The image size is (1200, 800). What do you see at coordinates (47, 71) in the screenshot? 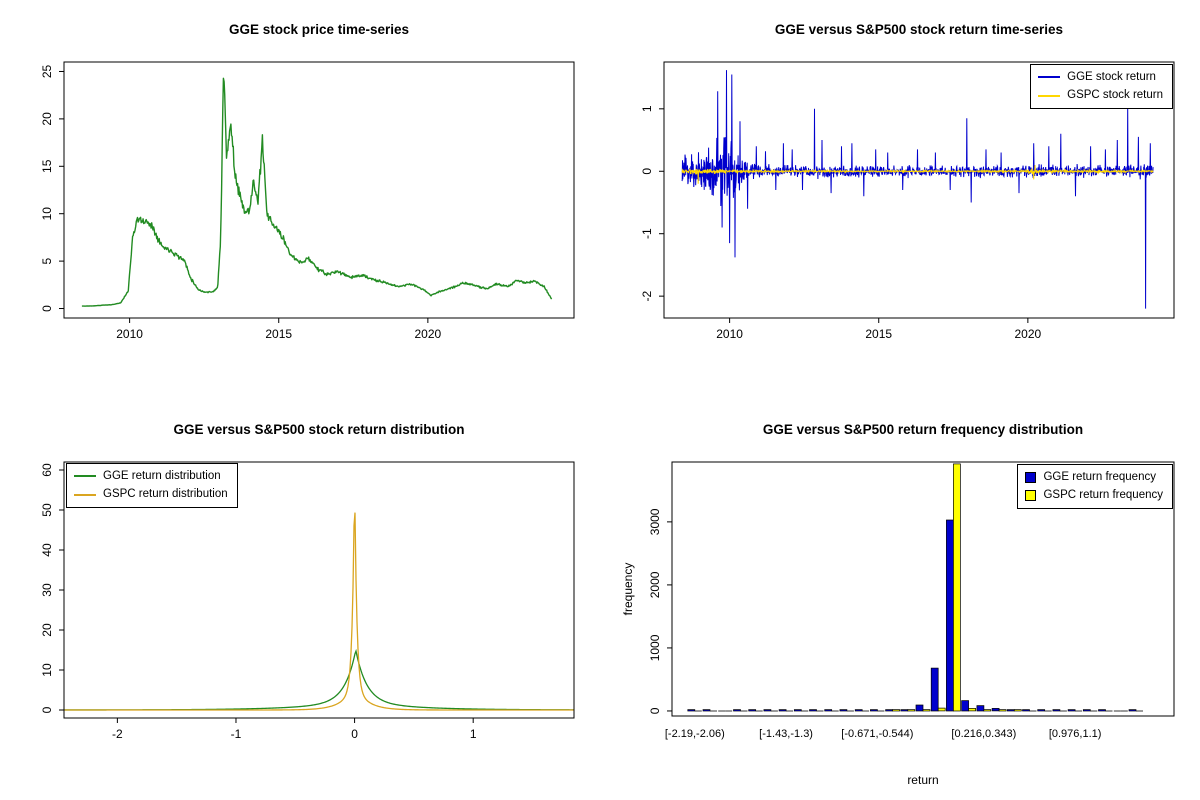
I see `svg-text: 25` at bounding box center [47, 71].